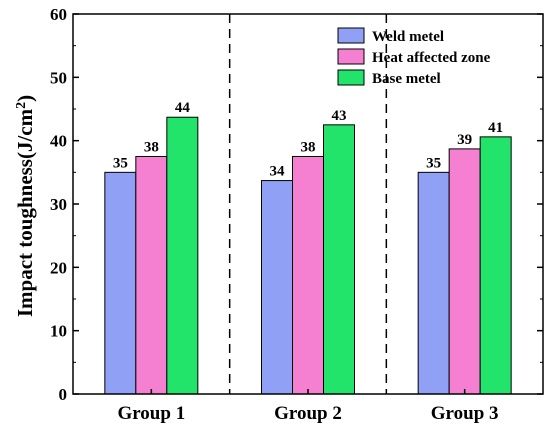 The image size is (550, 433). What do you see at coordinates (431, 58) in the screenshot?
I see `legend-label: Heat affected zone` at bounding box center [431, 58].